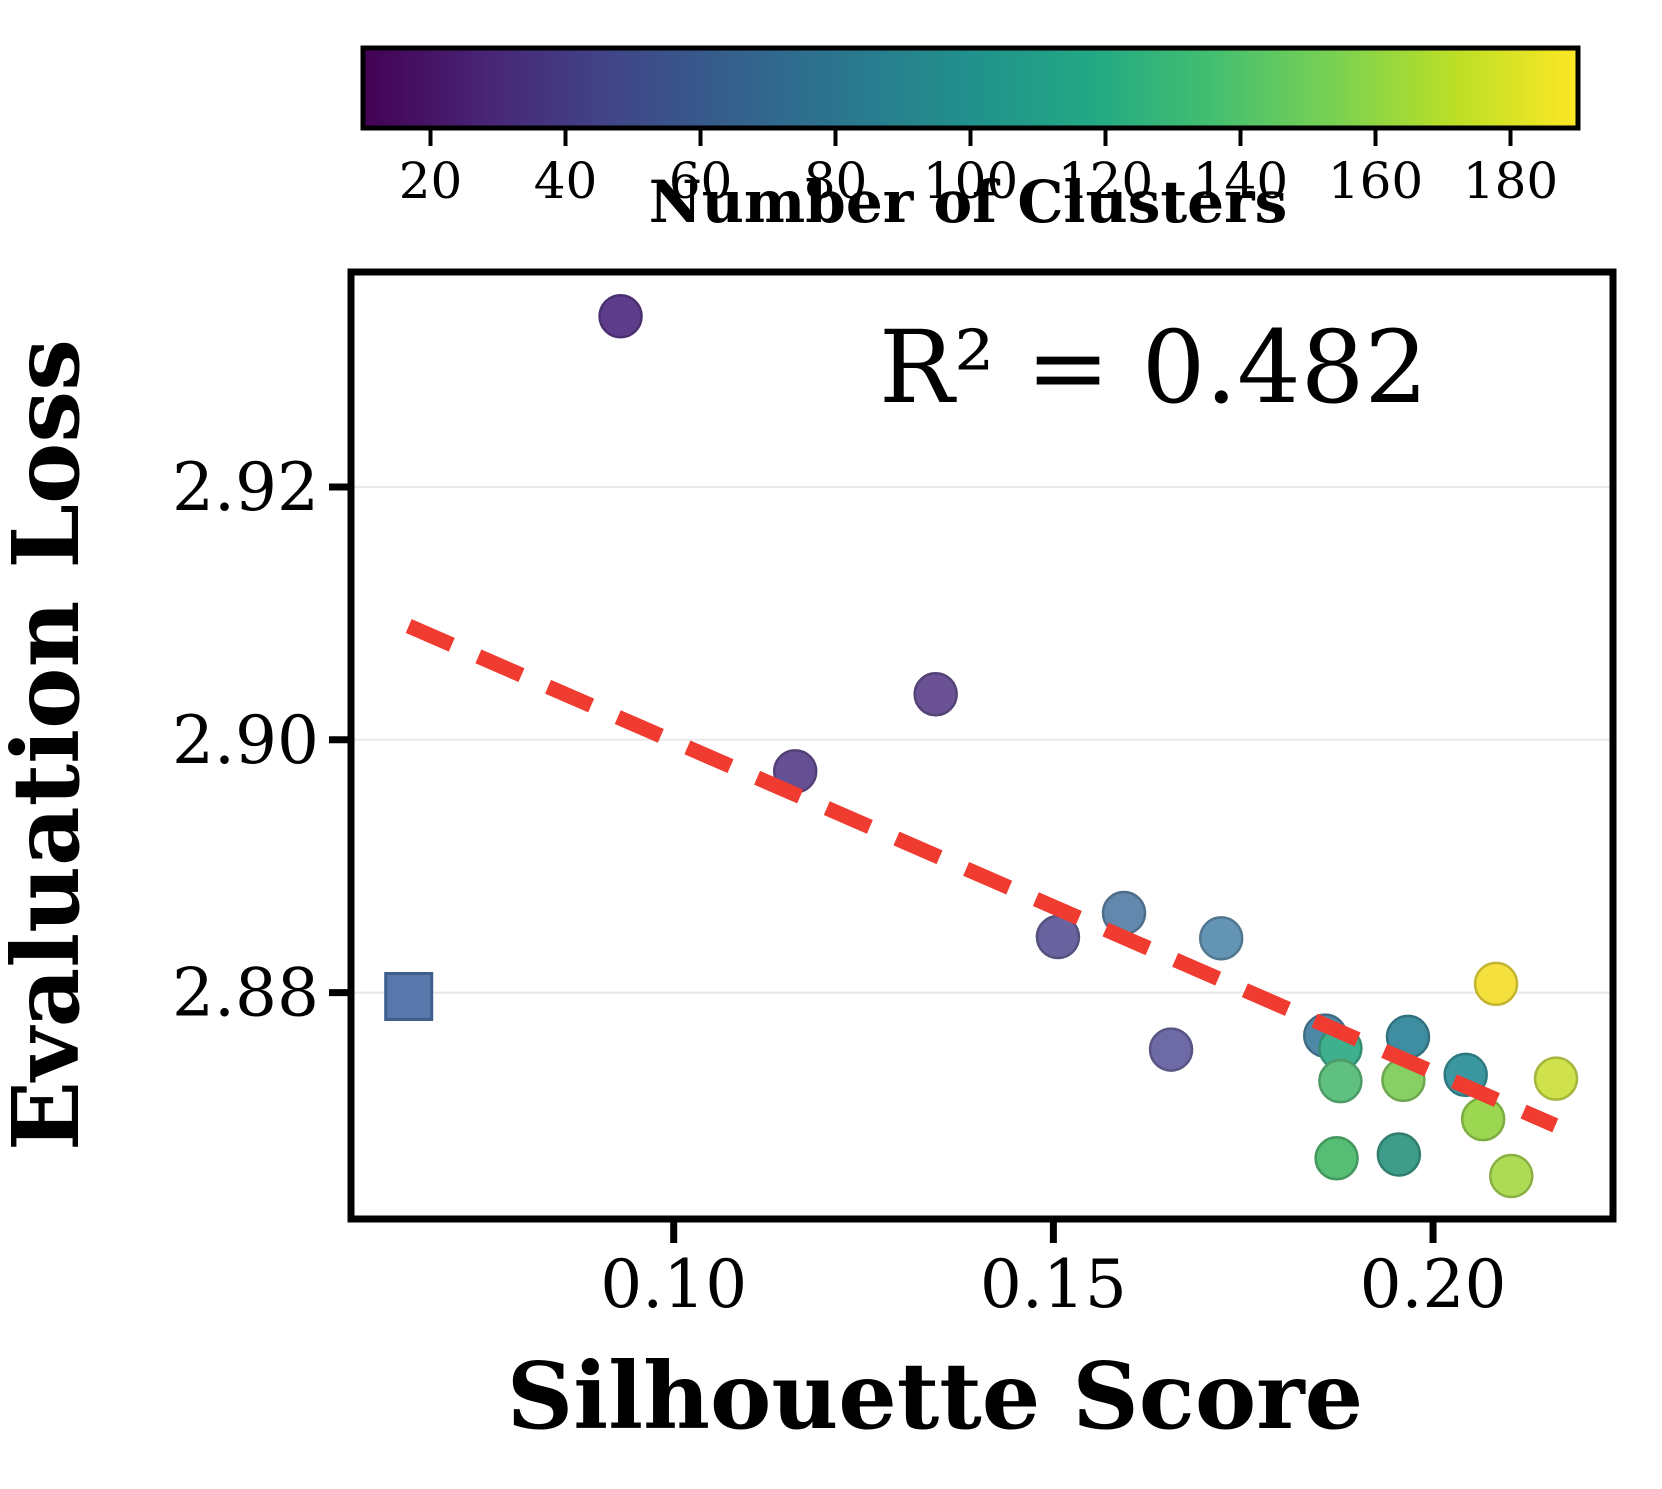 This screenshot has height=1489, width=1662. Describe the element at coordinates (409, 996) in the screenshot. I see `baseline-square-marker` at that location.